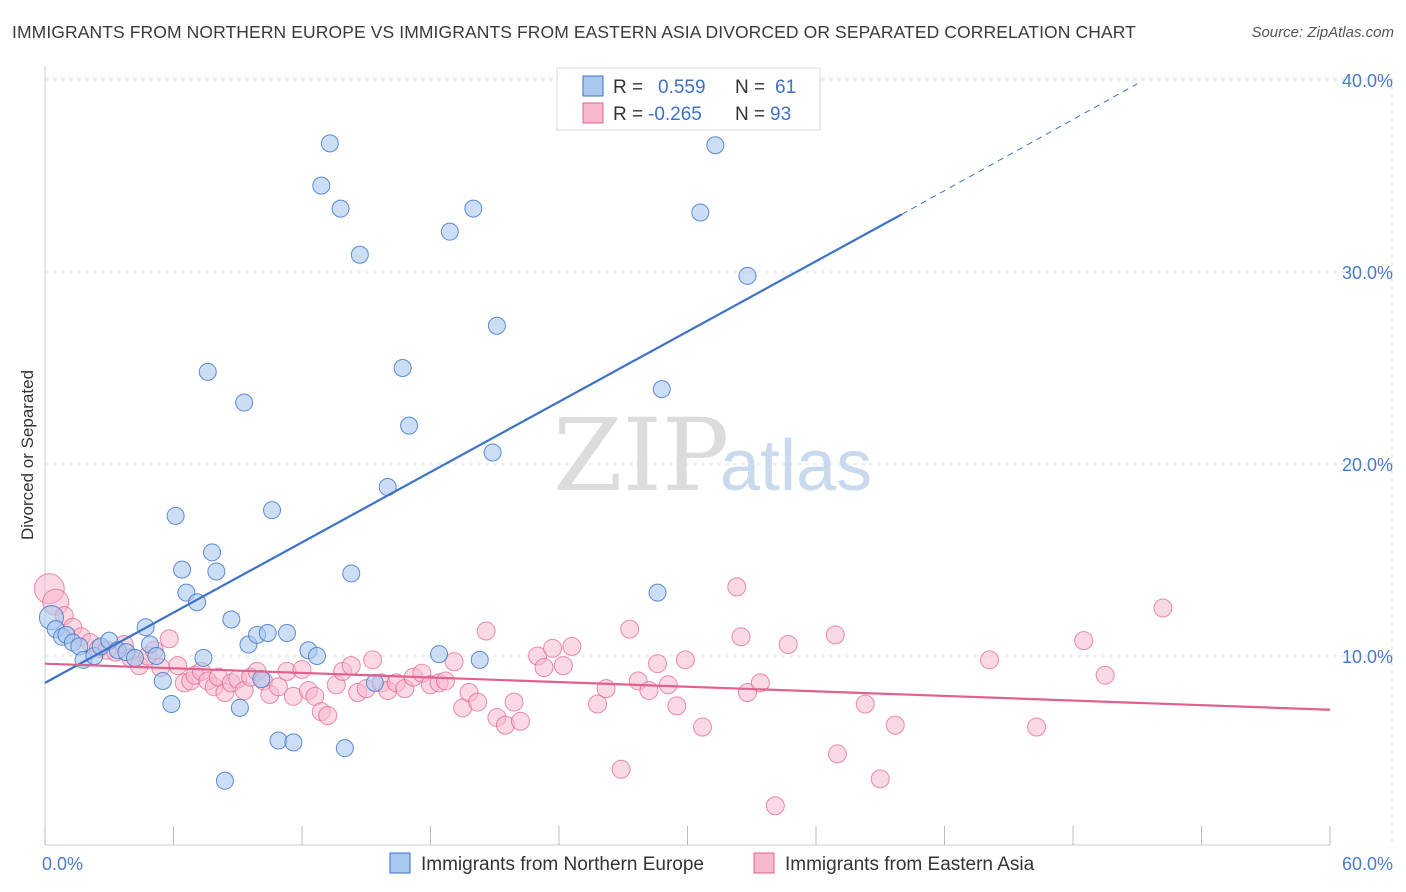 This screenshot has width=1406, height=892. Describe the element at coordinates (1367, 657) in the screenshot. I see `y-tick-label-0: 10.0%` at that location.